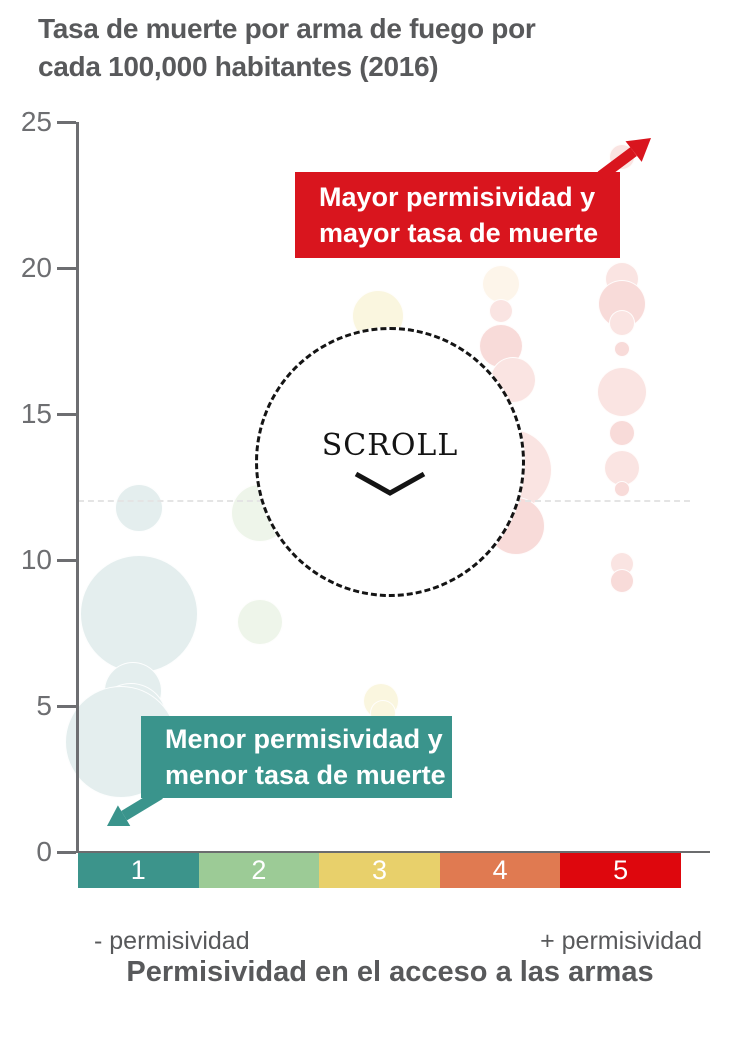 This screenshot has height=1037, width=751. Describe the element at coordinates (36, 267) in the screenshot. I see `y-tick-label: 20` at that location.